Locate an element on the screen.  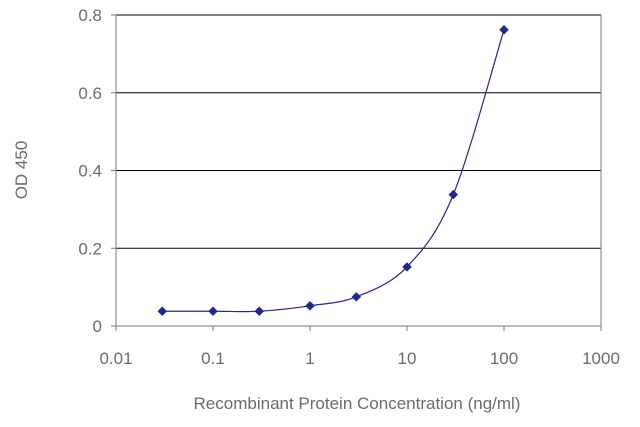
y-tick-label: 0.2 is located at coordinates (90, 248).